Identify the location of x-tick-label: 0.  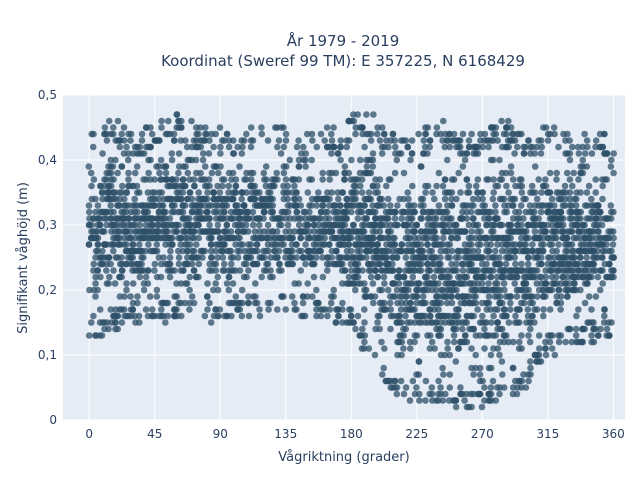
(89, 434).